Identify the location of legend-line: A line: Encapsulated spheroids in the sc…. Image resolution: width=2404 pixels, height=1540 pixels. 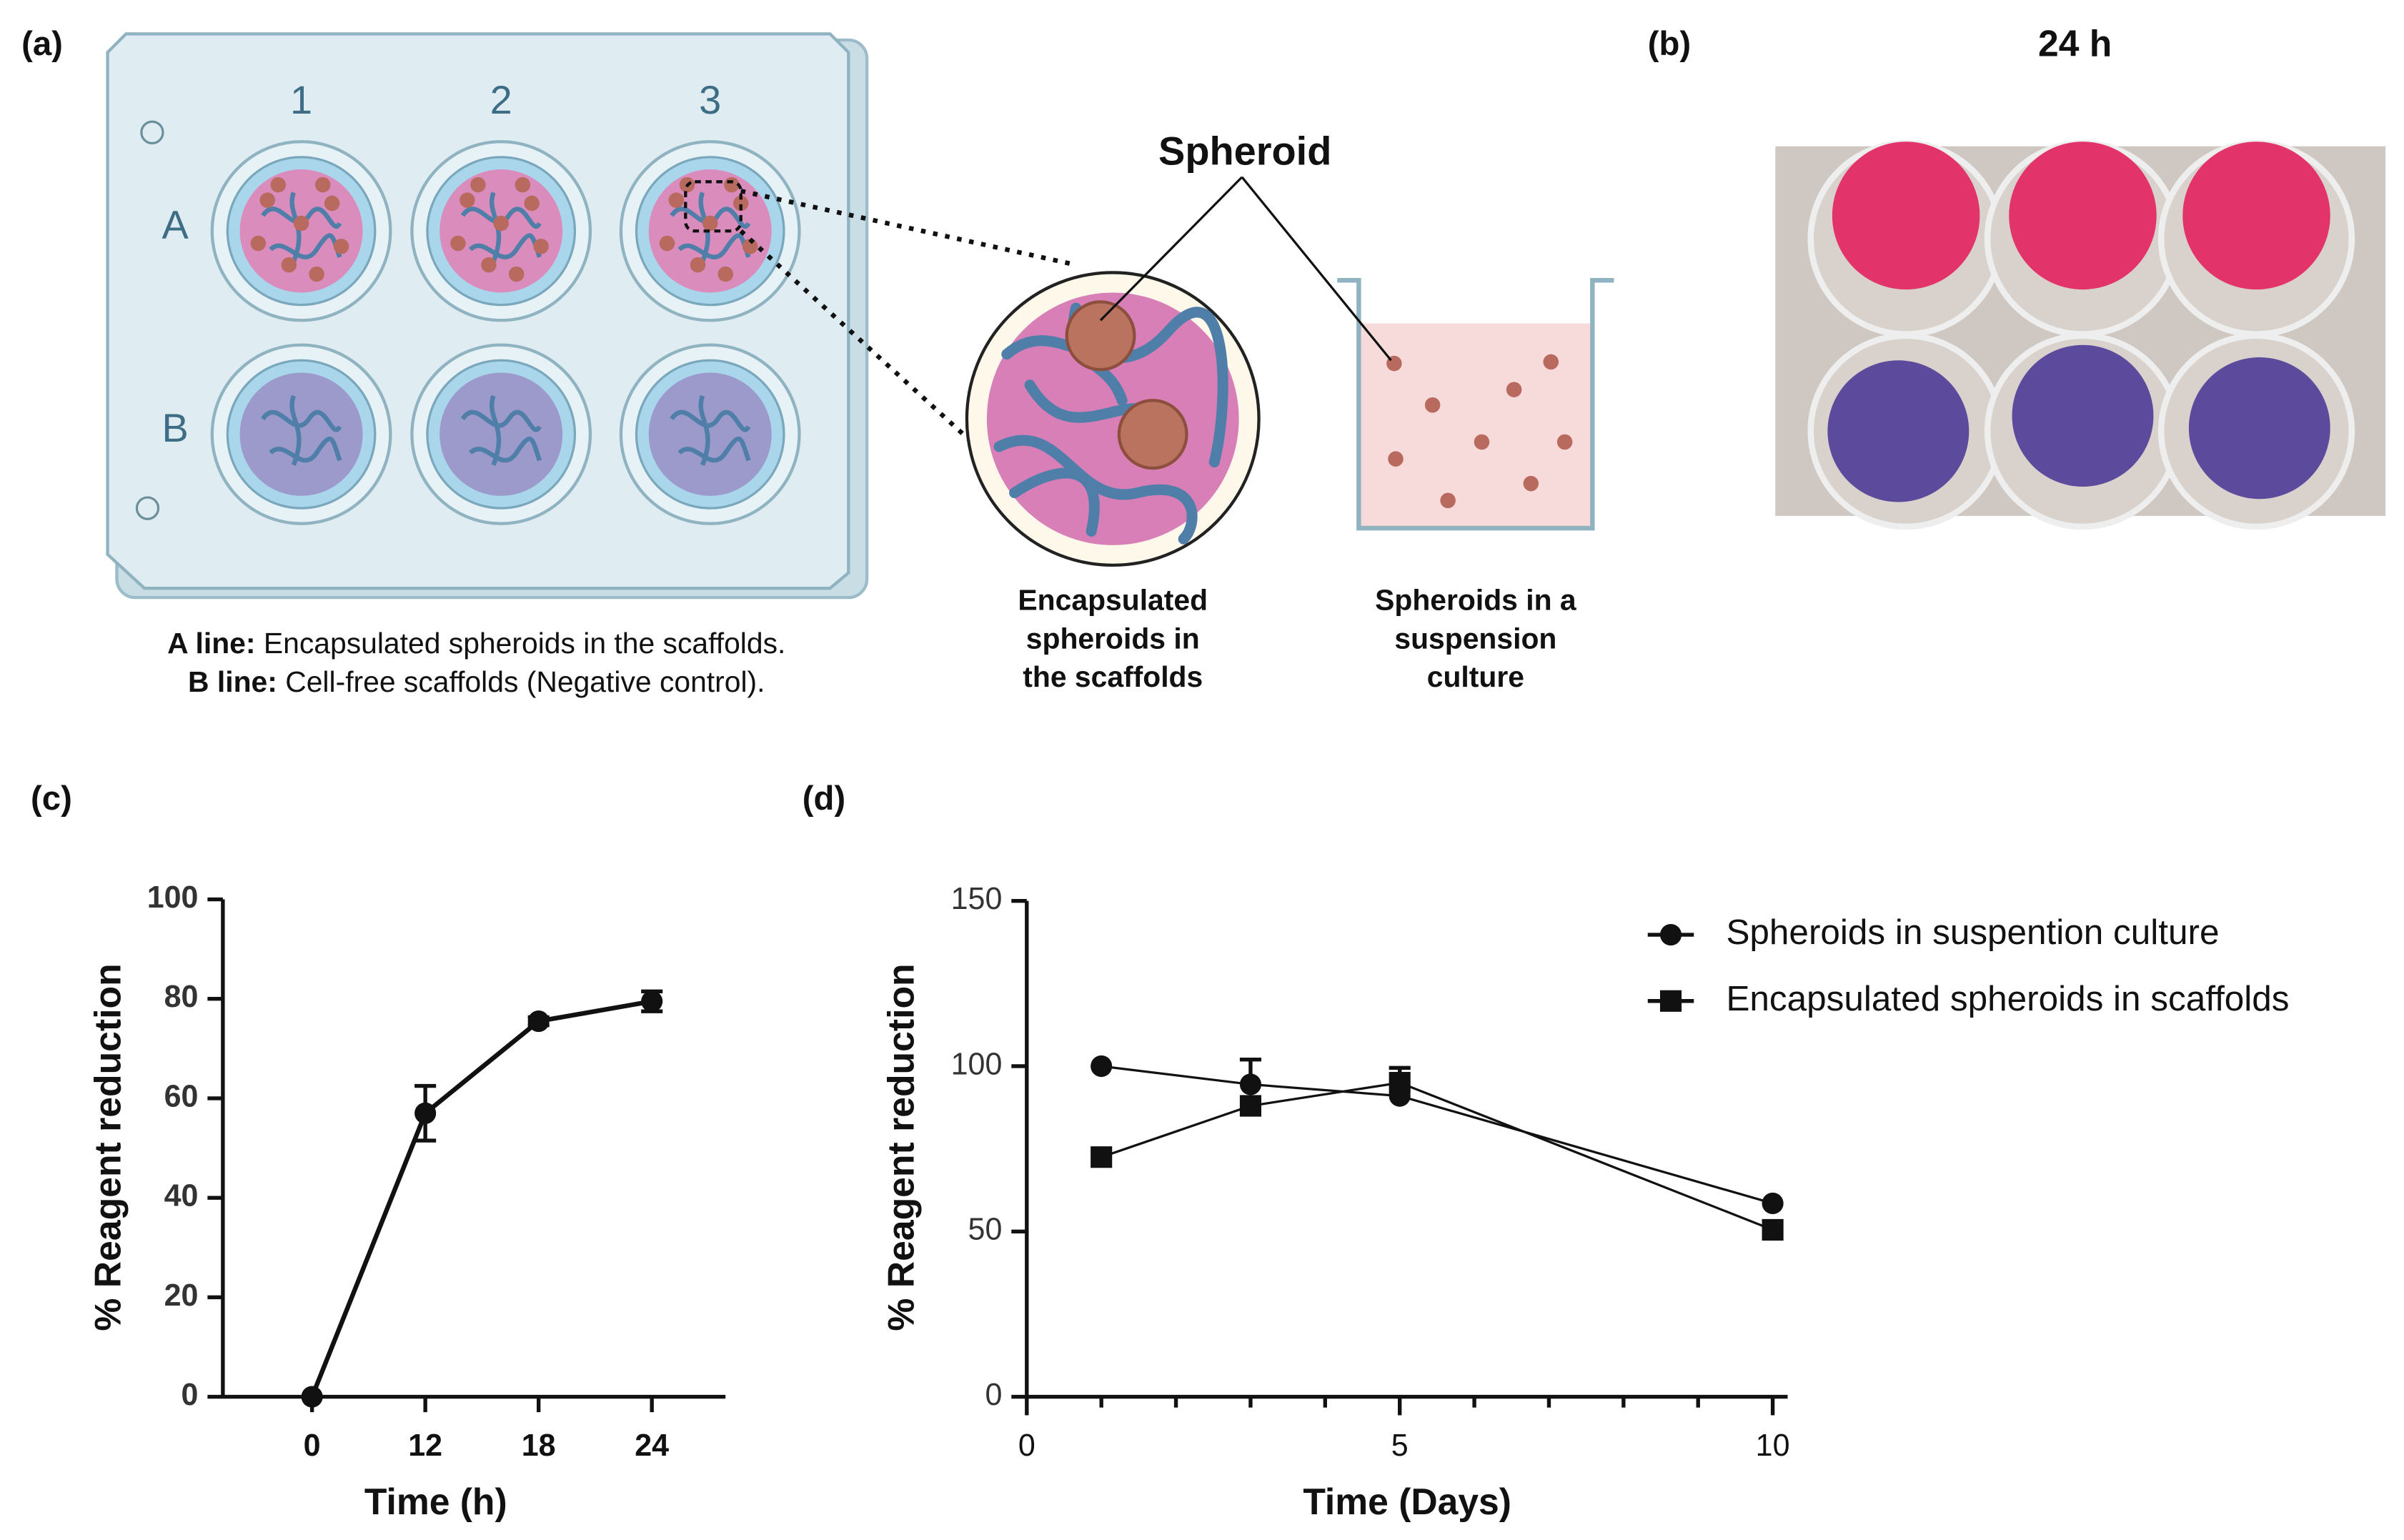
(476, 643).